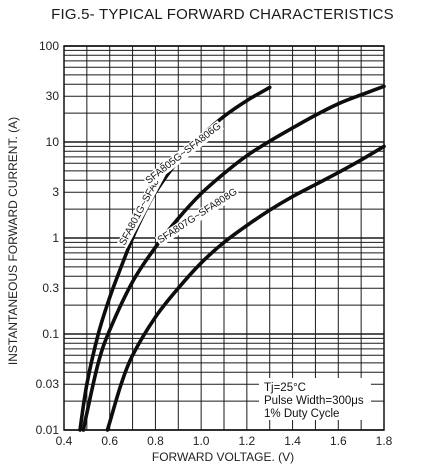 The width and height of the screenshot is (445, 471). What do you see at coordinates (109, 441) in the screenshot?
I see `x-tick-label: 0.6` at bounding box center [109, 441].